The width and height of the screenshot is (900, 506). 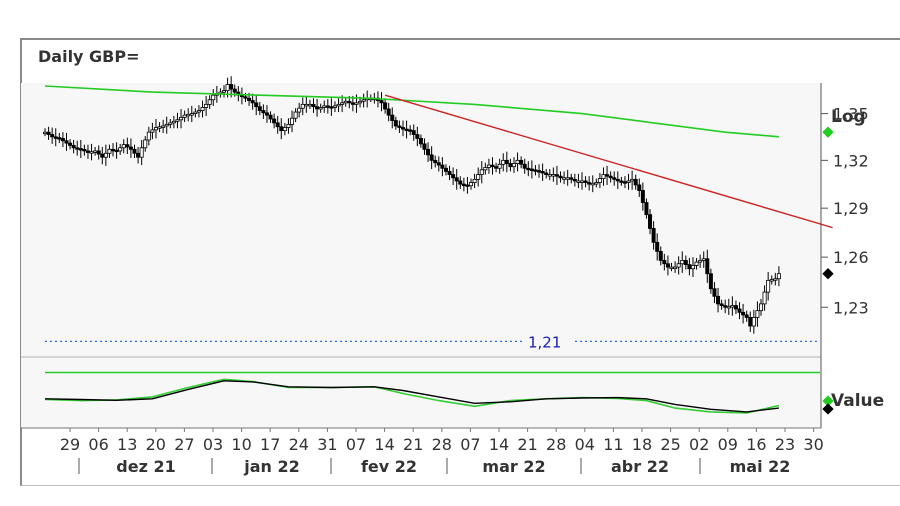 I want to click on month-label: mai 22, so click(x=760, y=466).